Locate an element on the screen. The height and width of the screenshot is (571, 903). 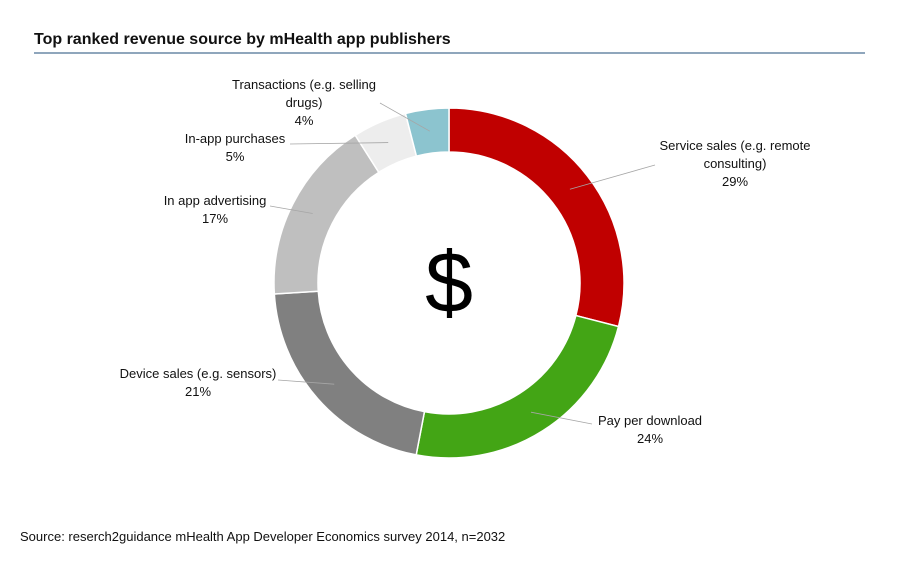
value-label: 21% is located at coordinates (198, 391).